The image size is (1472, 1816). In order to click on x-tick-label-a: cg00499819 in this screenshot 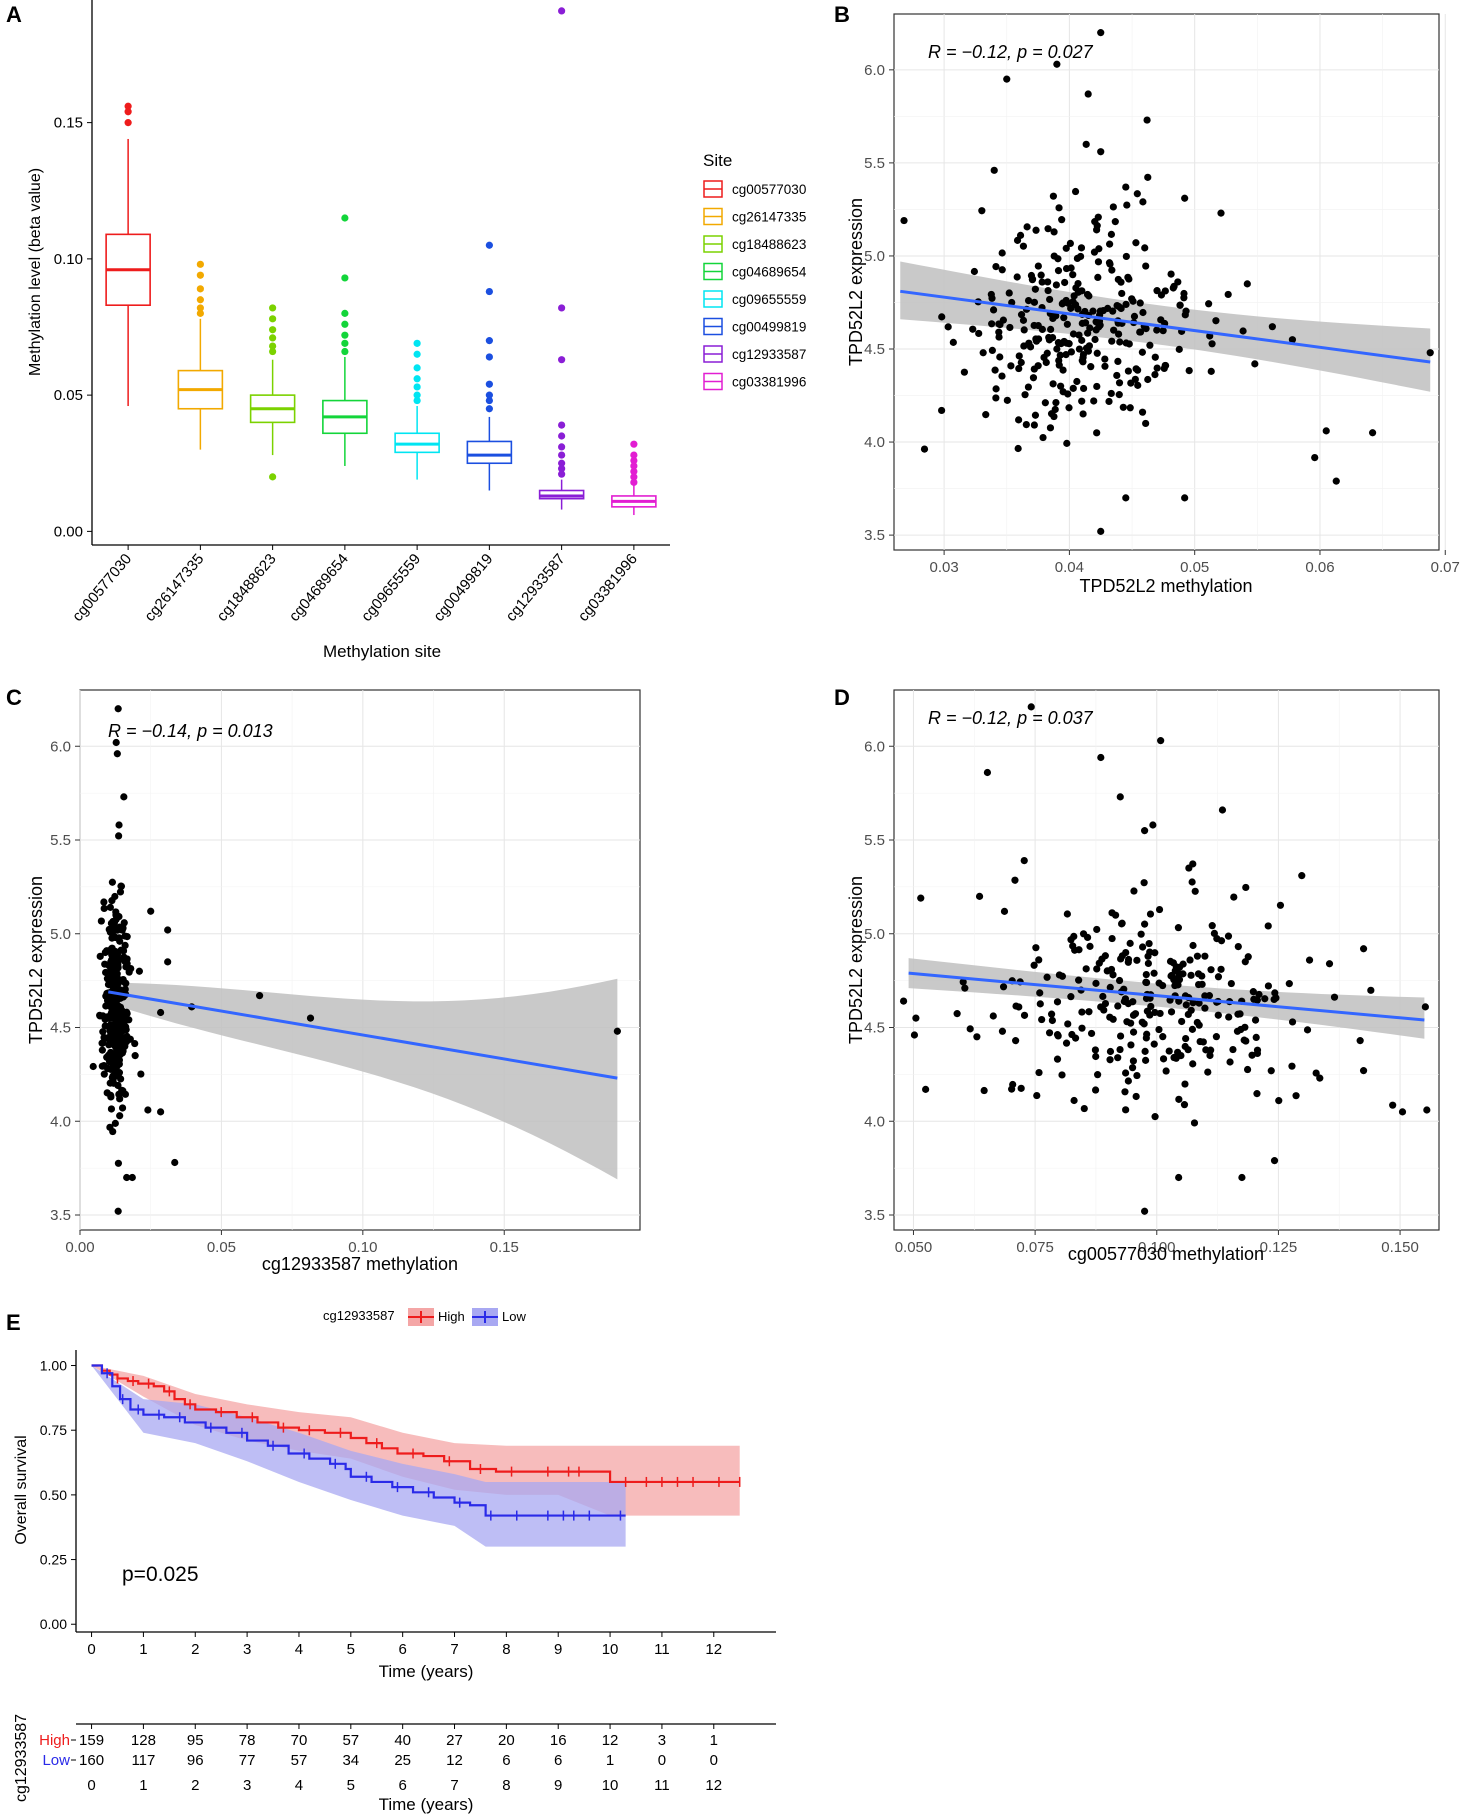, I will do `click(463, 588)`.